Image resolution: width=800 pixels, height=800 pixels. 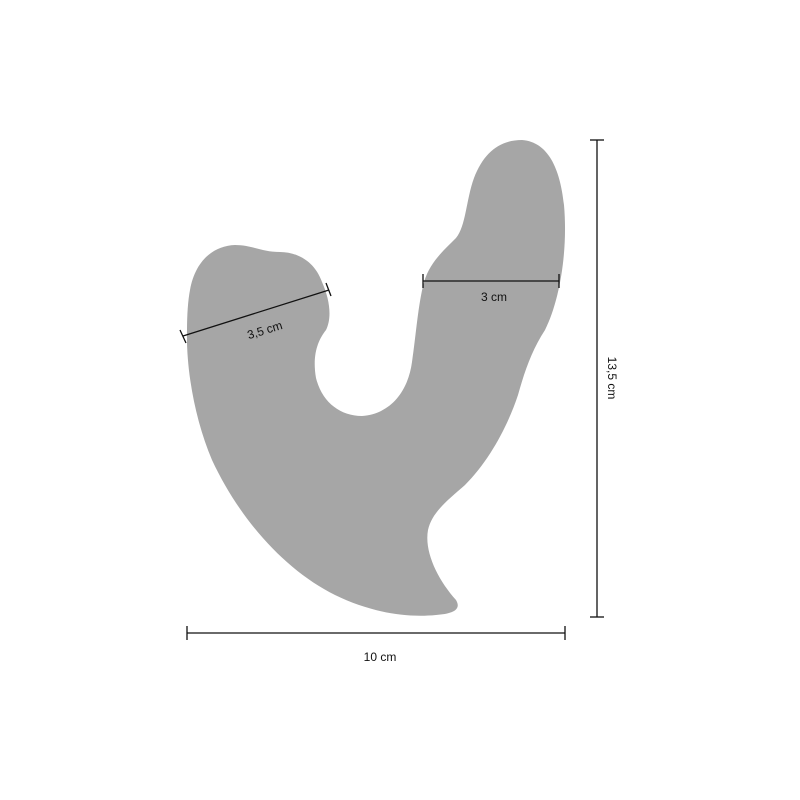 I want to click on width-label: 10 cm, so click(x=380, y=657).